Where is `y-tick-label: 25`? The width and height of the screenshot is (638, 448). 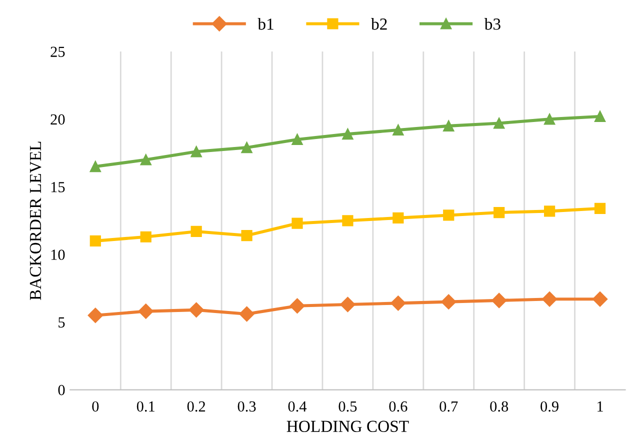 y-tick-label: 25 is located at coordinates (57, 51).